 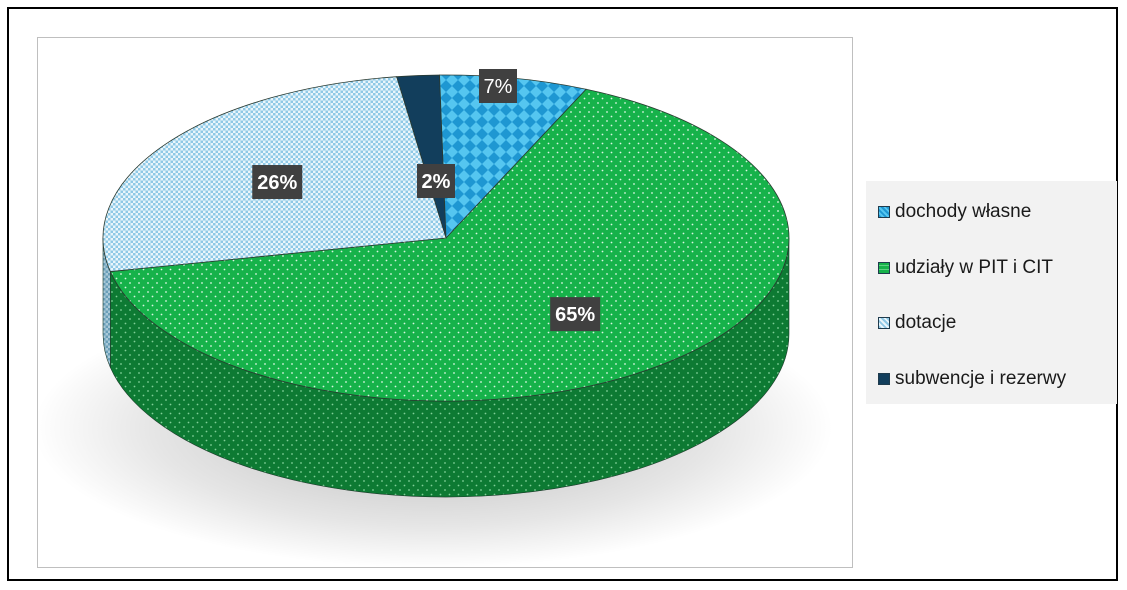 I want to click on legend-item-udzialy-pit-cit: udziały w PIT i CIT, so click(x=965, y=268).